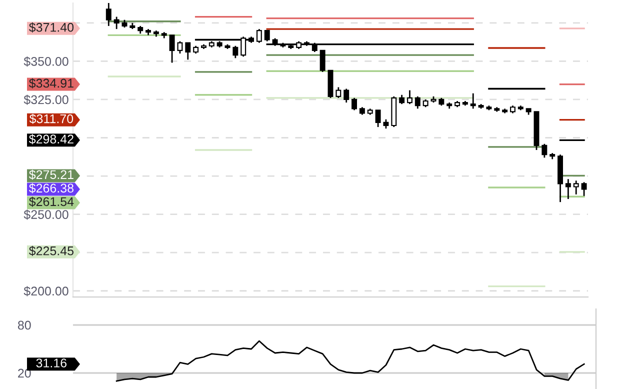 This screenshot has width=619, height=389. I want to click on text: $275.21, so click(51, 175).